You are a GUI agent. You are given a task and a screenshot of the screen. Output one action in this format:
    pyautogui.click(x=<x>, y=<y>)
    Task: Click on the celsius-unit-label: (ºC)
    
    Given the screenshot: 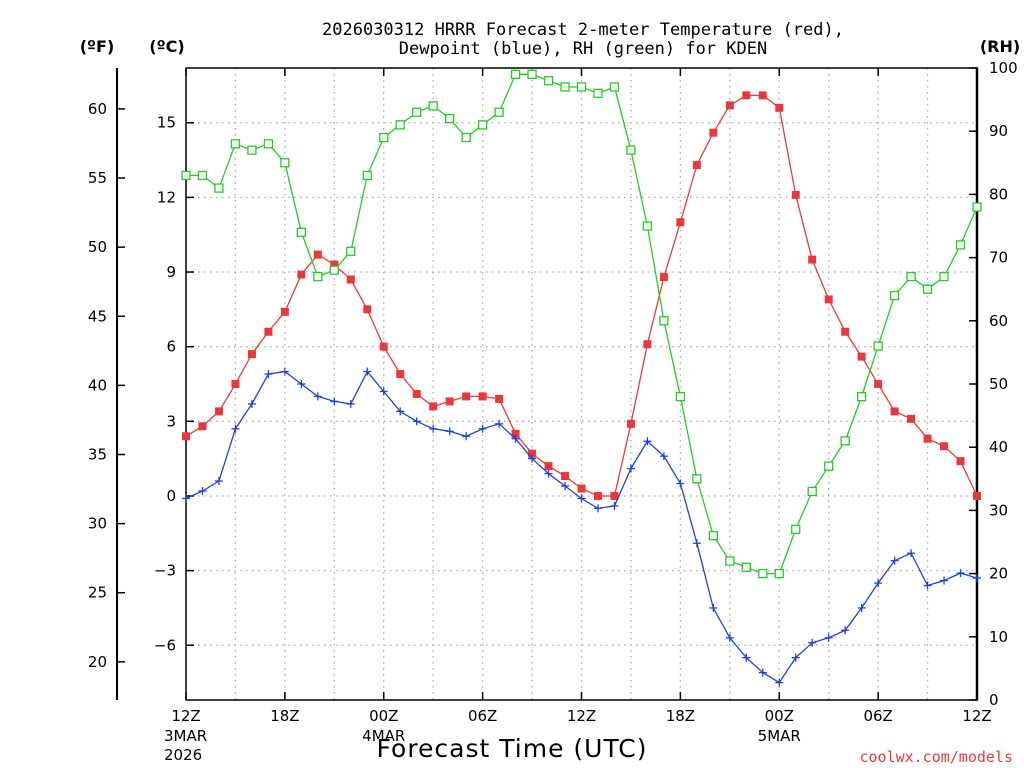 What is the action you would take?
    pyautogui.click(x=166, y=46)
    